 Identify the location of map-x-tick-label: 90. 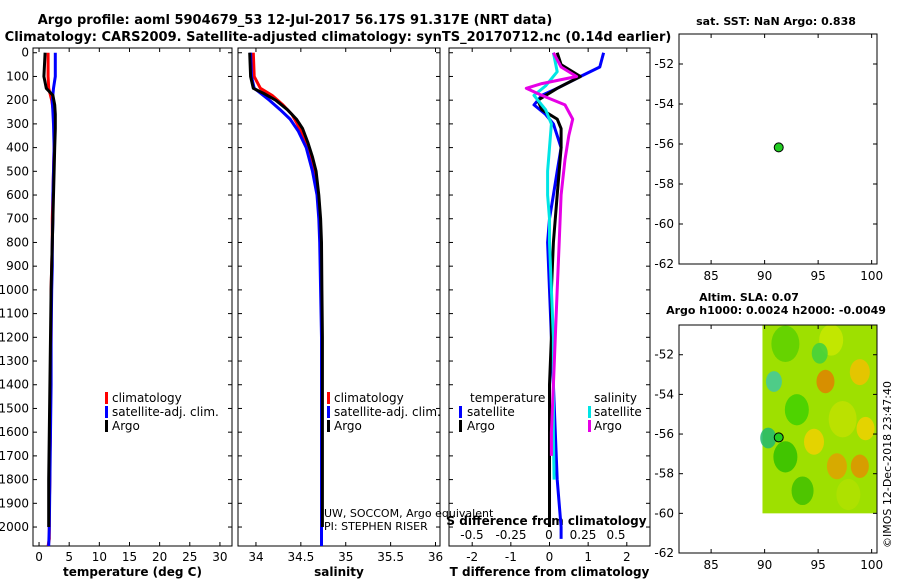
(764, 276).